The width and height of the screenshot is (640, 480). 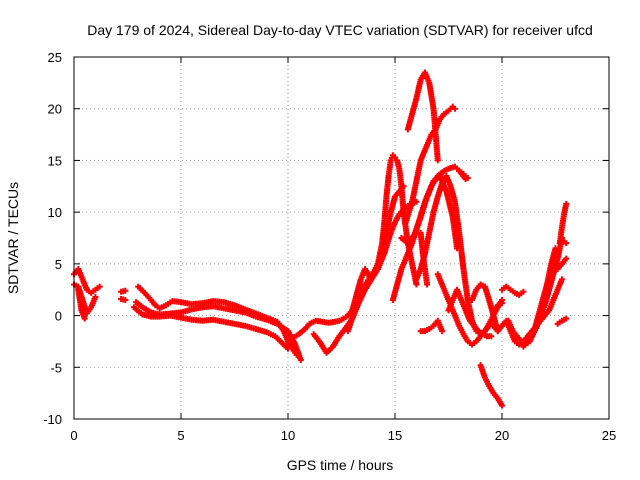 I want to click on series-arc-p, so click(x=422, y=116).